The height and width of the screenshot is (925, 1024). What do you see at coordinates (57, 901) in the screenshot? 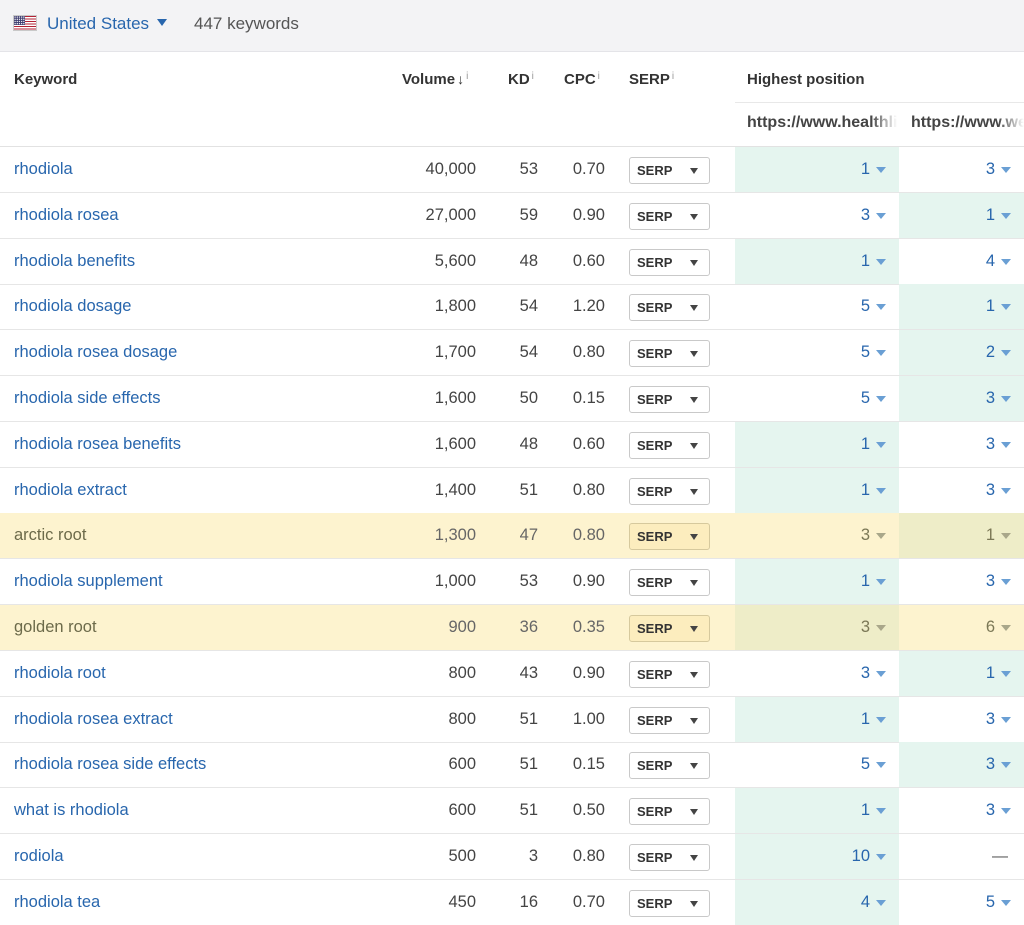
I see `keyword-link: rhodiola tea` at bounding box center [57, 901].